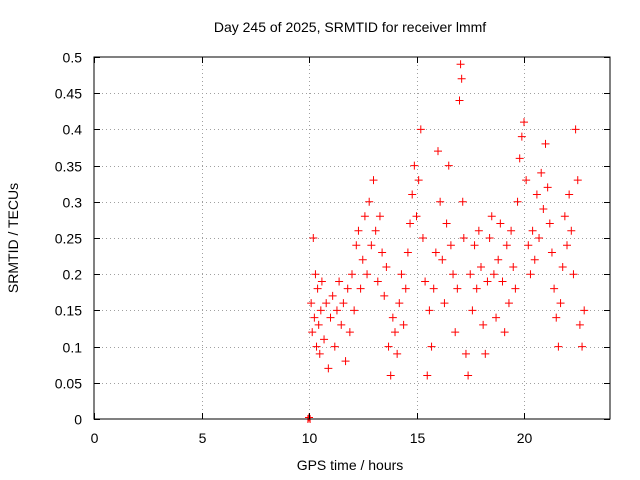 This screenshot has height=480, width=640. Describe the element at coordinates (73, 203) in the screenshot. I see `y-tick-label: 0.3` at that location.